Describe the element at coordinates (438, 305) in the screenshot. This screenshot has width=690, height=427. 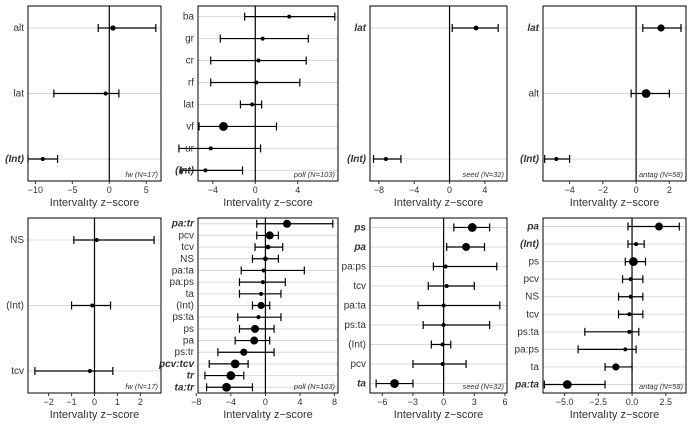
I see `panel-7-frame` at that location.